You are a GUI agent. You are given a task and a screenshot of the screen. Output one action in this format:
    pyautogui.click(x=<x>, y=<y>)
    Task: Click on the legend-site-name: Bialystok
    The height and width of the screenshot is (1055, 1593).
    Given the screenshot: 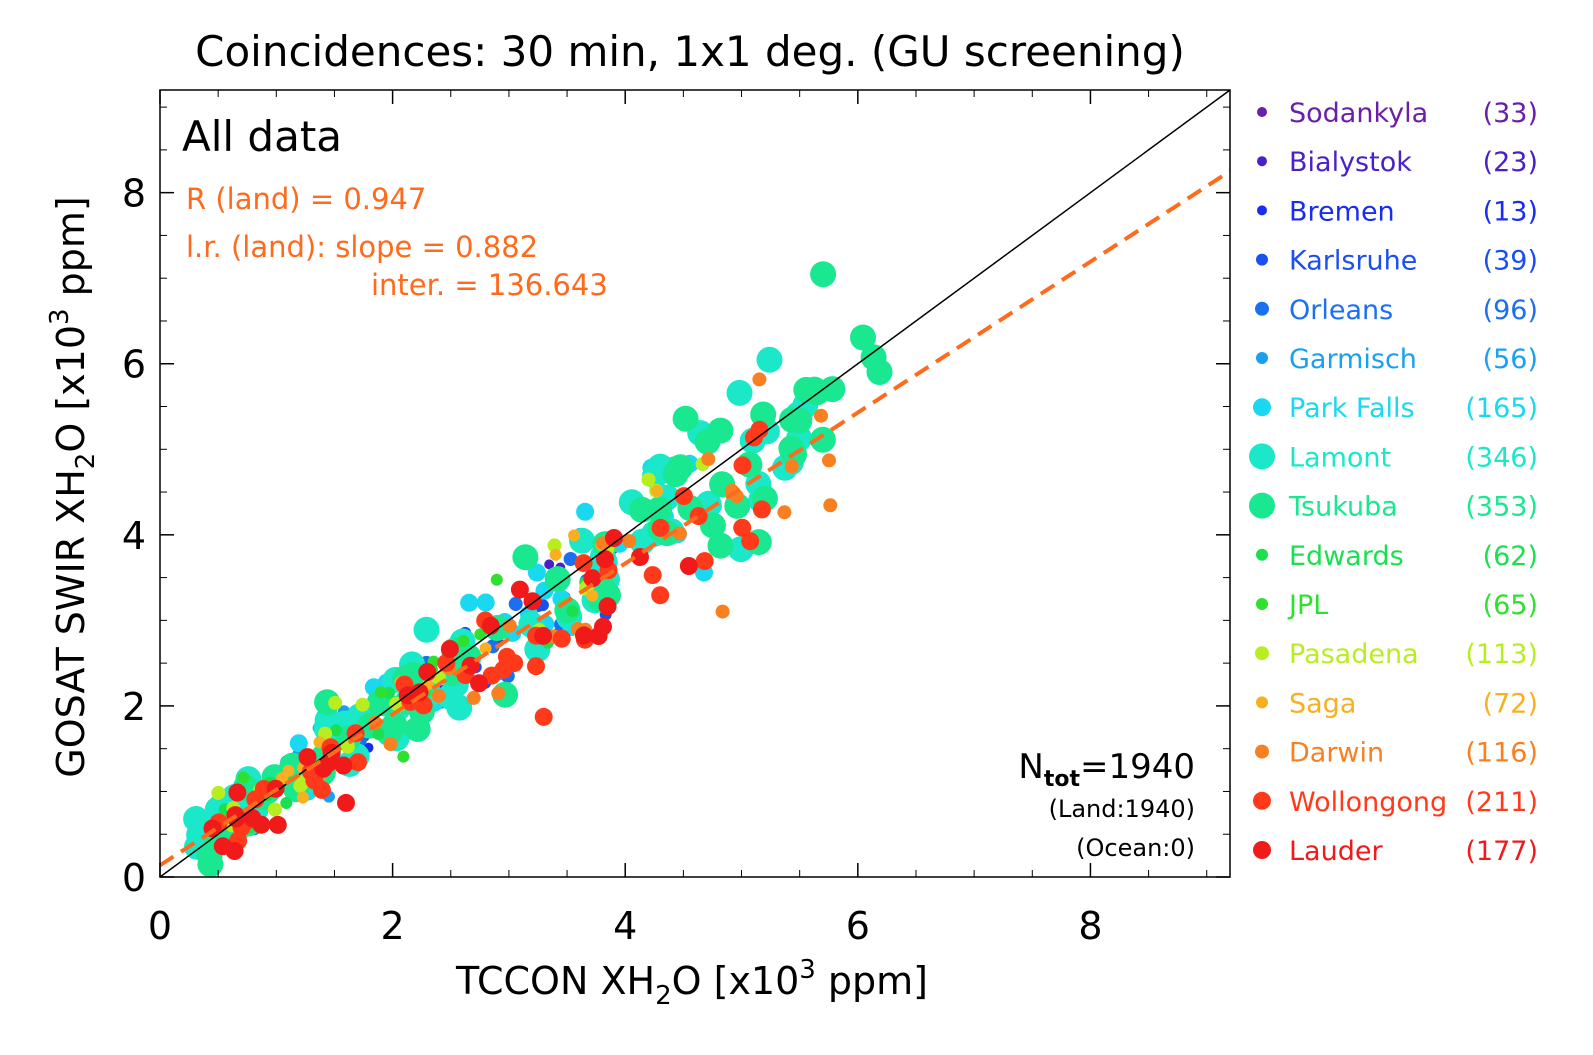 What is the action you would take?
    pyautogui.click(x=1350, y=162)
    